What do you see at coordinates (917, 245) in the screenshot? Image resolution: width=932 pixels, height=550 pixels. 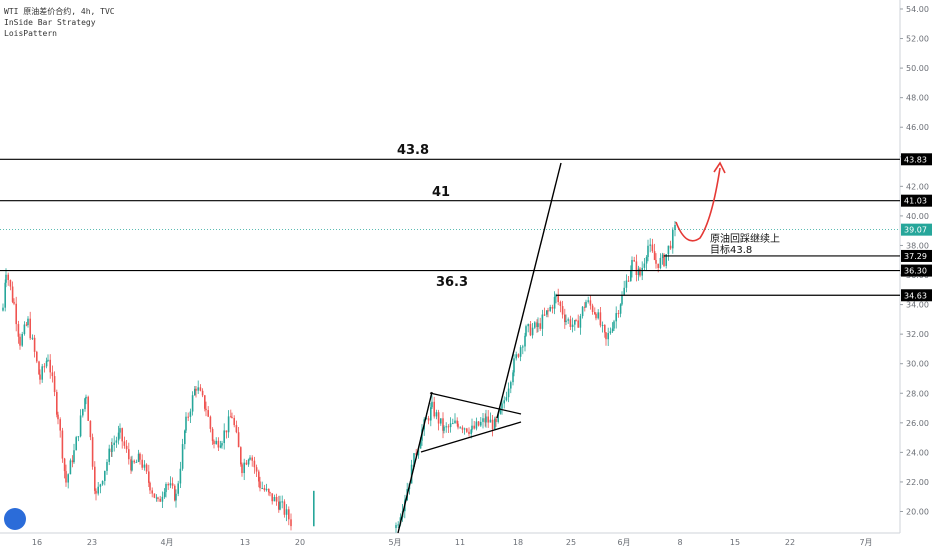 I see `y-tick-label: 38.00` at bounding box center [917, 245].